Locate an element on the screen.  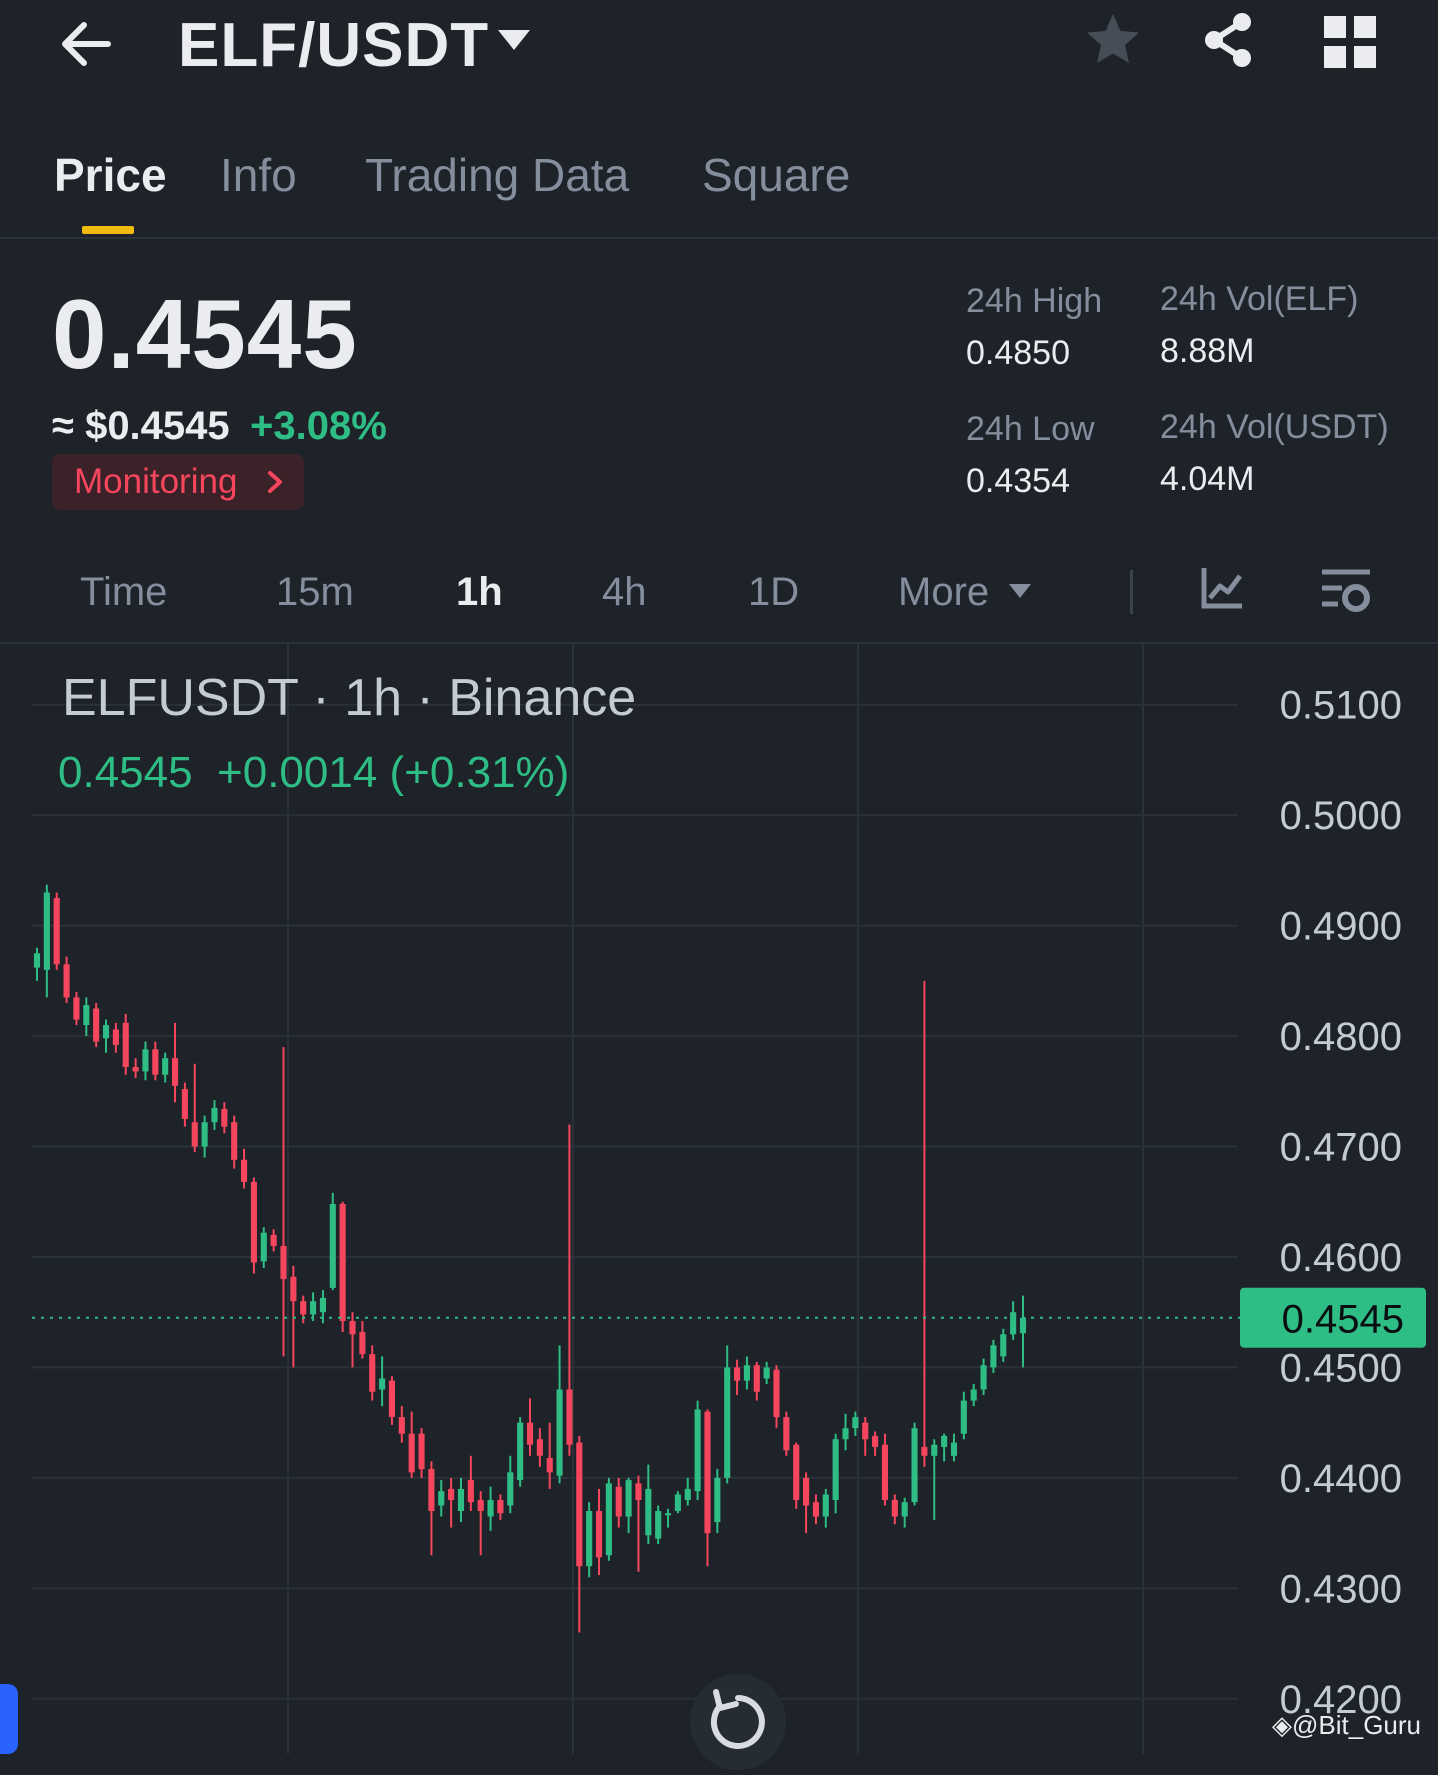
tab-square: Square is located at coordinates (776, 175).